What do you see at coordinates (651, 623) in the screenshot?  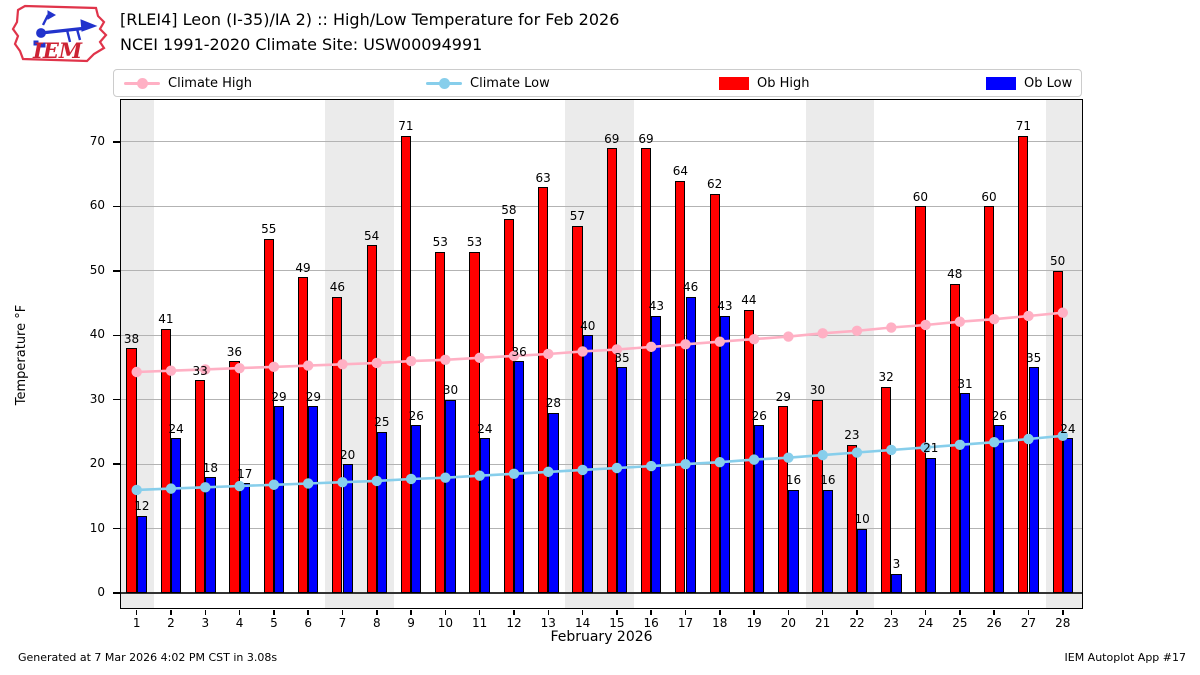 I see `x-tick-label: 16` at bounding box center [651, 623].